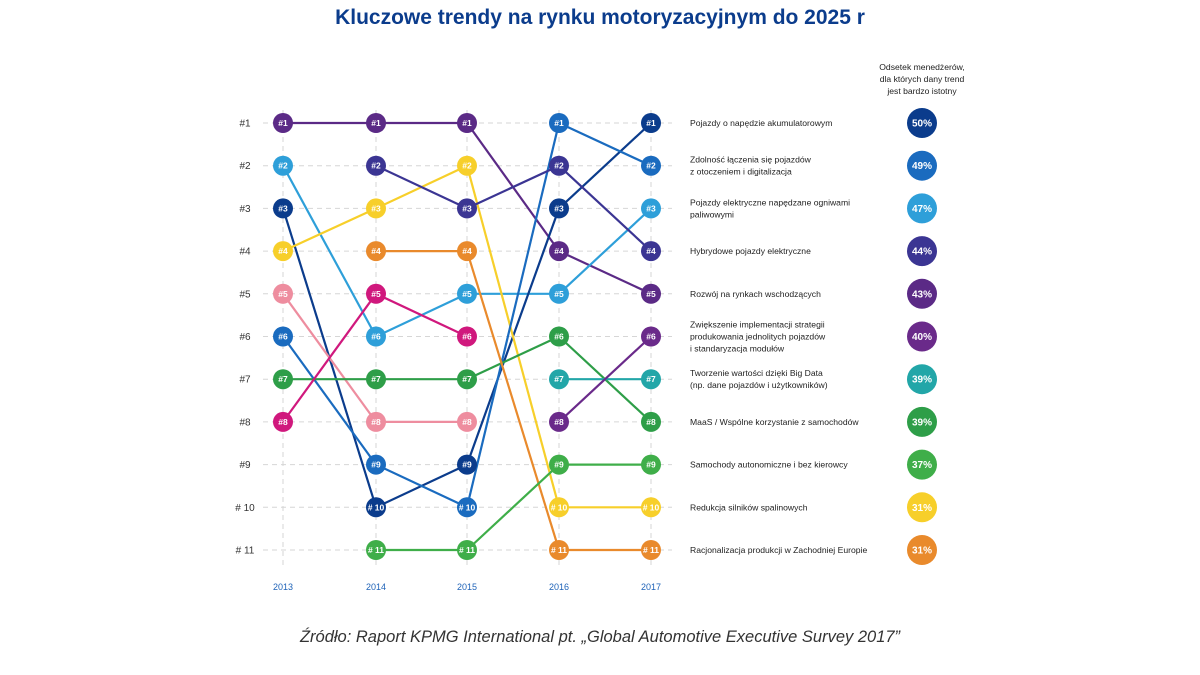 This screenshot has width=1200, height=675. I want to click on trend-label-line: z otoczeniem i digitalizacja, so click(741, 172).